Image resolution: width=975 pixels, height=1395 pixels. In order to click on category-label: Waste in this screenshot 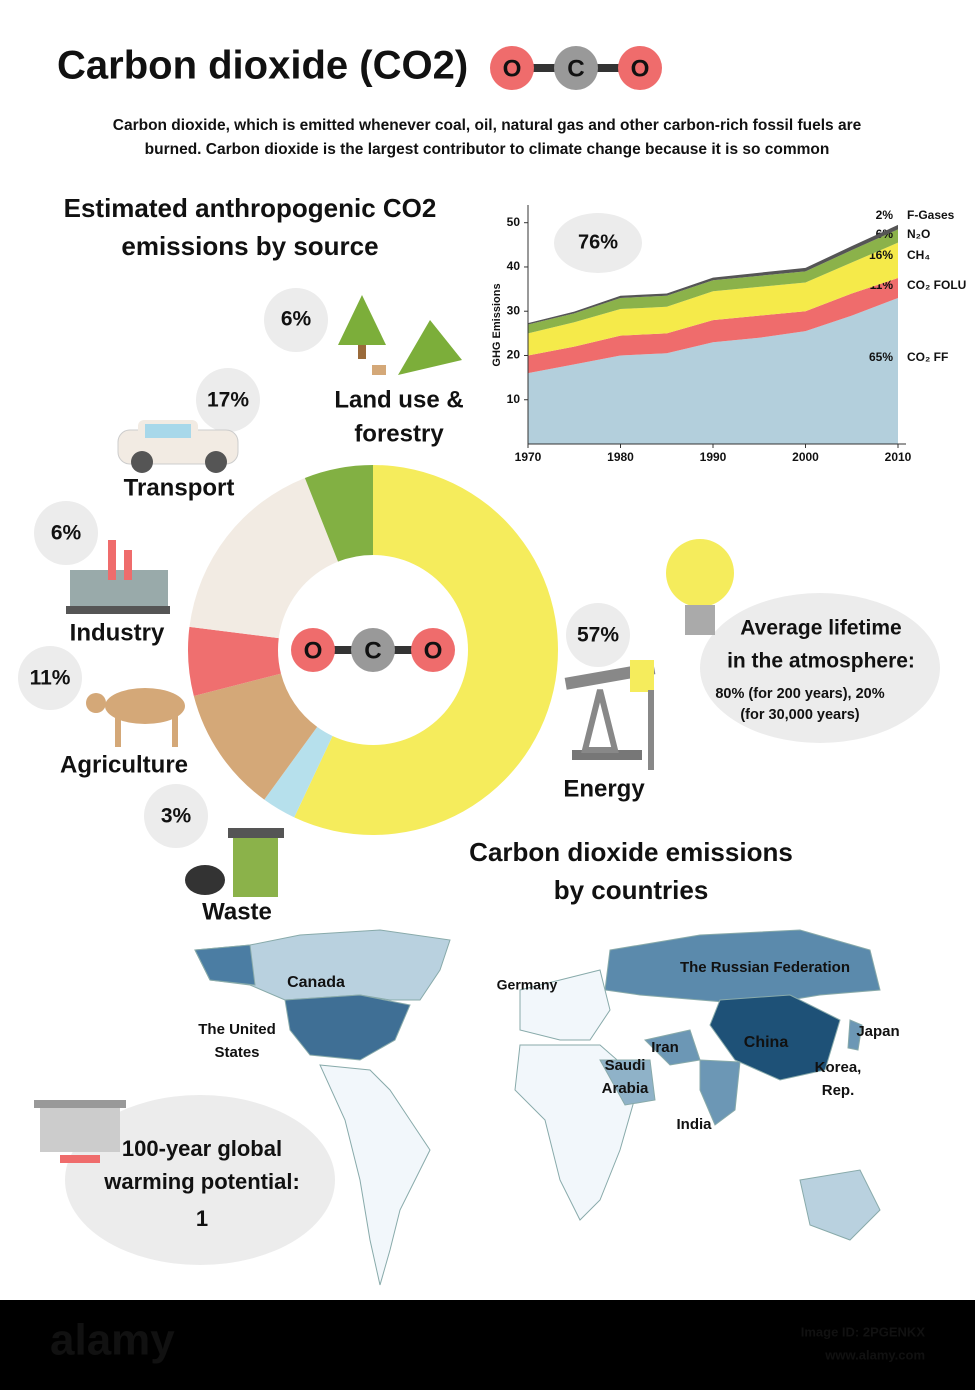, I will do `click(237, 911)`.